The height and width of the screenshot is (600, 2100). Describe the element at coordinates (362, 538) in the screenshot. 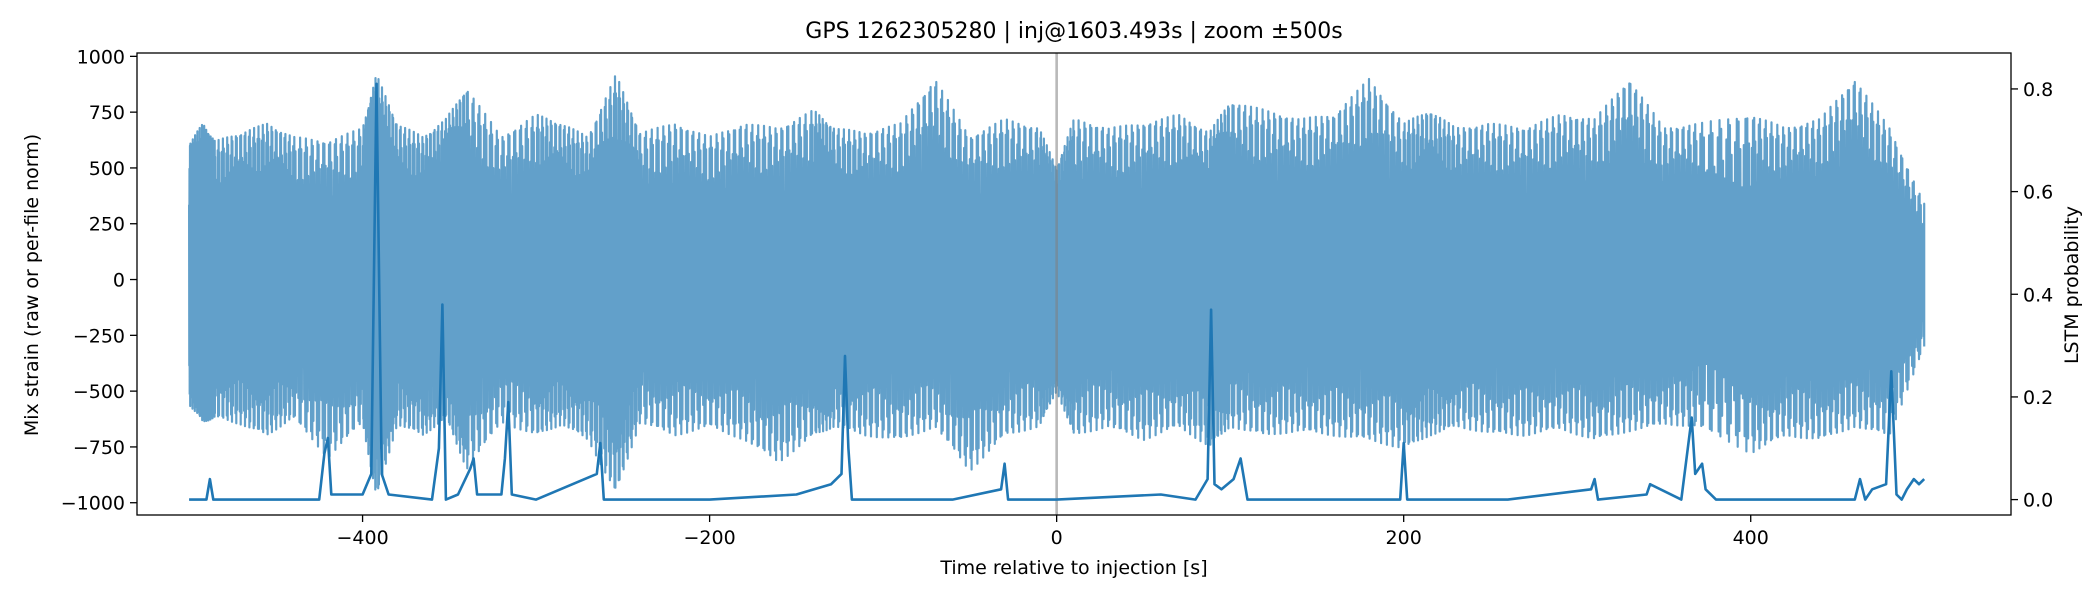

I see `x-tick-label: −400` at that location.